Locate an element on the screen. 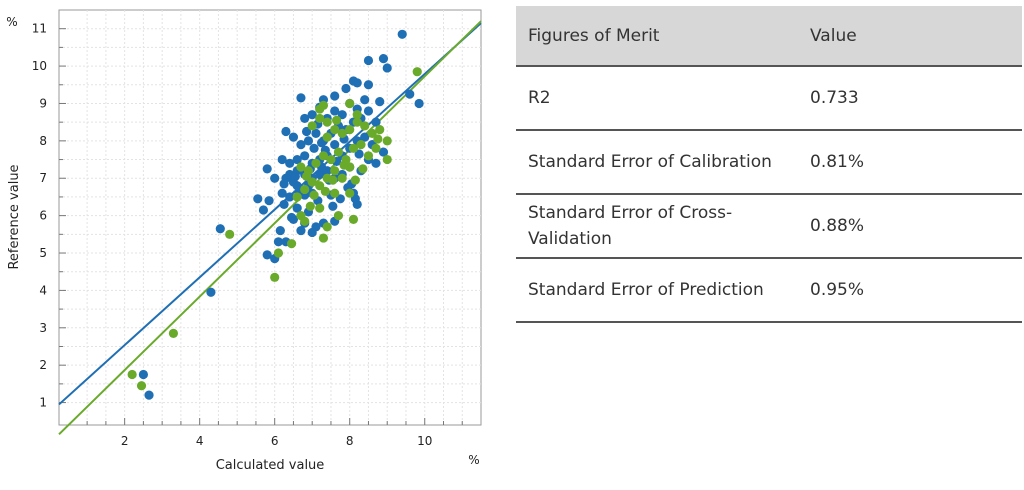  y-tick-label: 3 is located at coordinates (43, 328).